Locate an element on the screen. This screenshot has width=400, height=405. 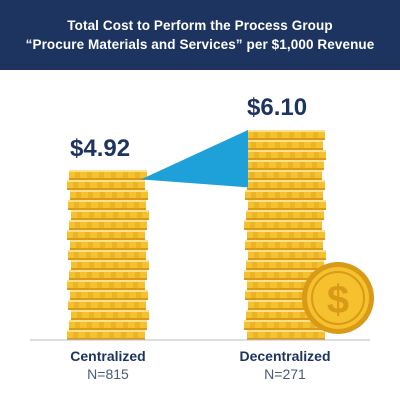
chart-title-line-1: Total Cost to Perform the Process Group is located at coordinates (200, 25).